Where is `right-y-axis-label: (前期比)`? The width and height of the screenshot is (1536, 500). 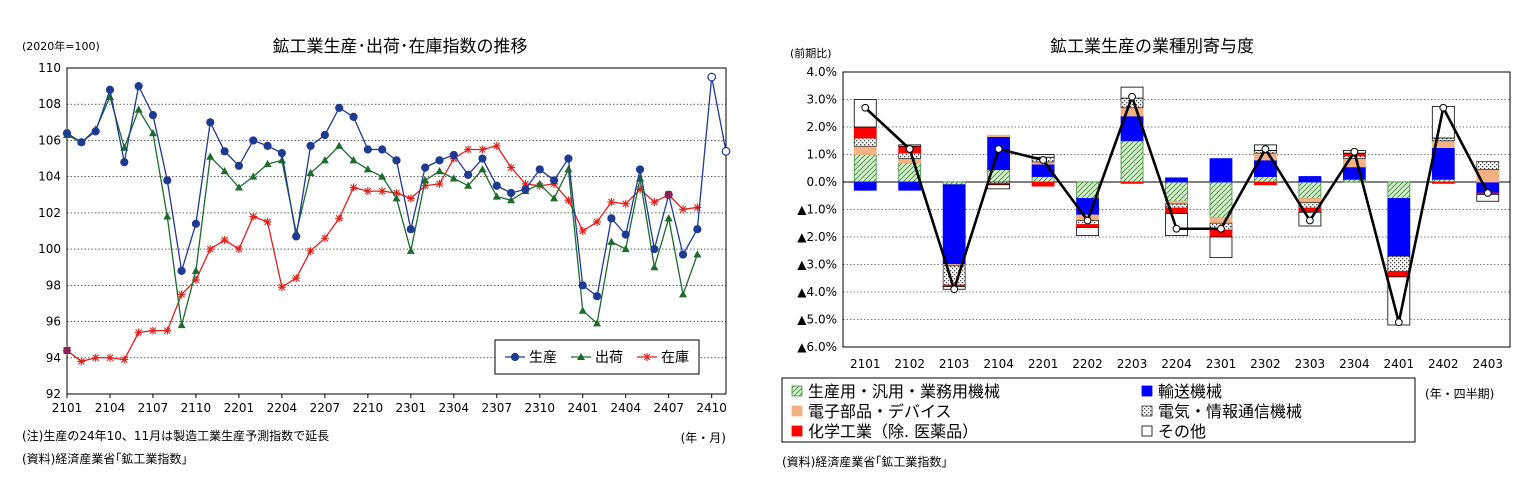 right-y-axis-label: (前期比) is located at coordinates (811, 53).